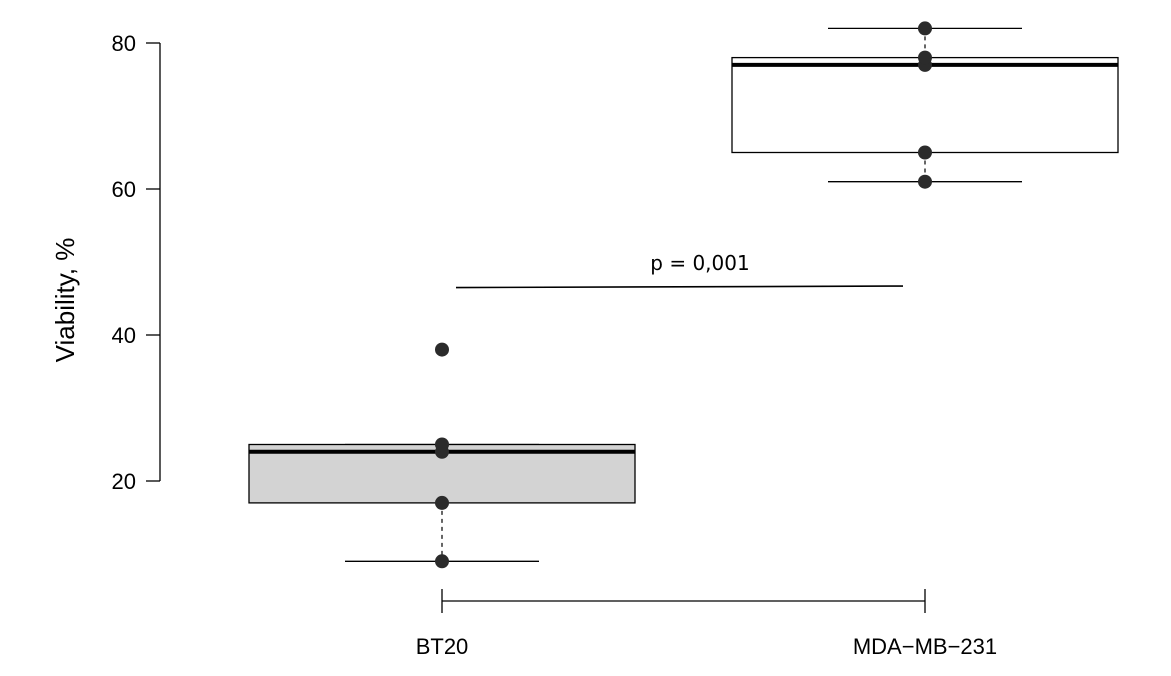 The height and width of the screenshot is (676, 1171). Describe the element at coordinates (65, 300) in the screenshot. I see `y-axis-title: Viability, %` at that location.